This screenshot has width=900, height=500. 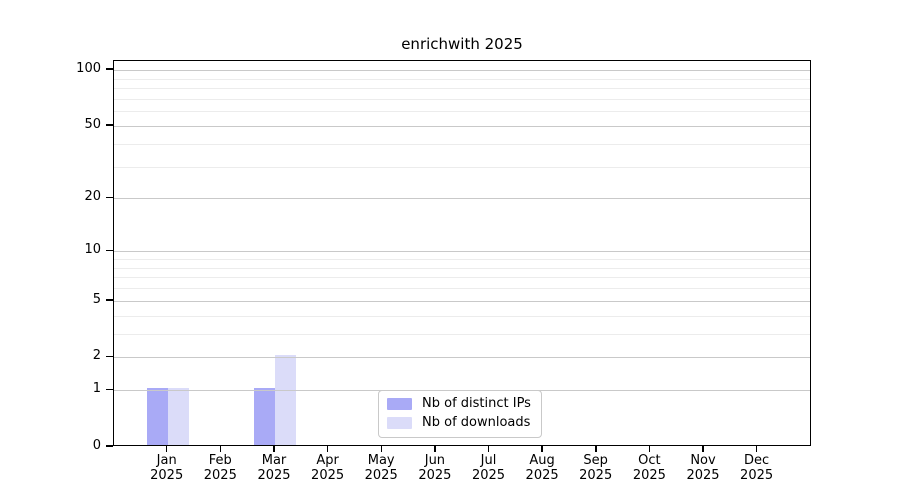 I want to click on legend-row: Nb of distinct IPs, so click(x=459, y=404).